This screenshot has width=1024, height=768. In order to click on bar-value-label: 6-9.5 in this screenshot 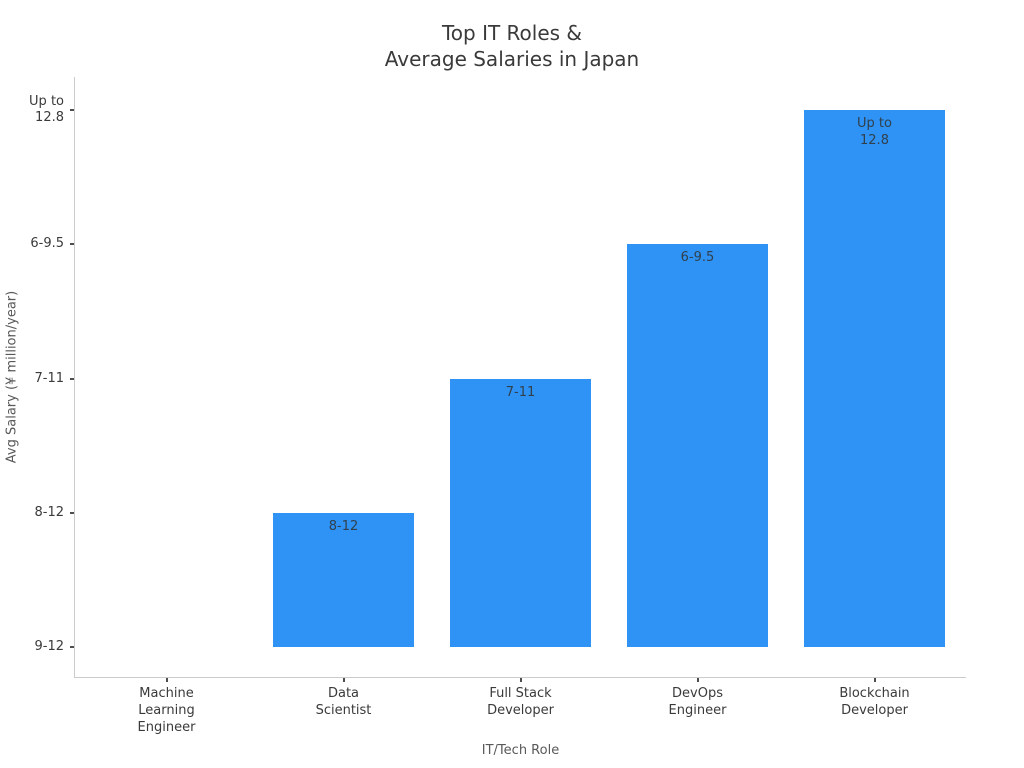, I will do `click(697, 258)`.